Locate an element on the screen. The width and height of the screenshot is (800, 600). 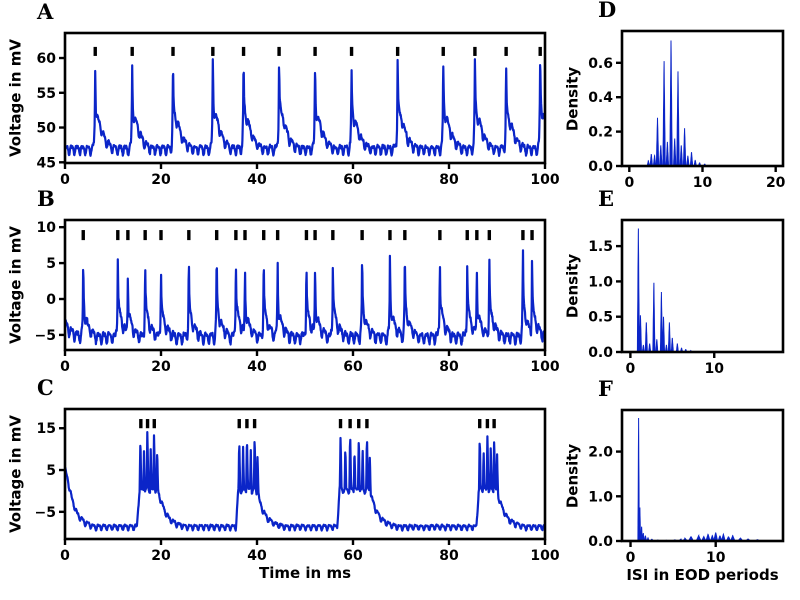
y-tick-label: 2.0 is located at coordinates (600, 453).